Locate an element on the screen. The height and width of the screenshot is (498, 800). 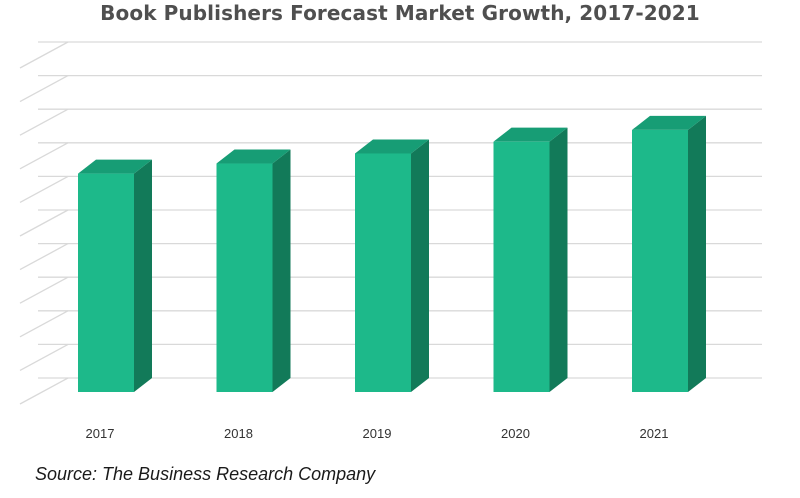
x-tick-label: 2020 is located at coordinates (515, 433).